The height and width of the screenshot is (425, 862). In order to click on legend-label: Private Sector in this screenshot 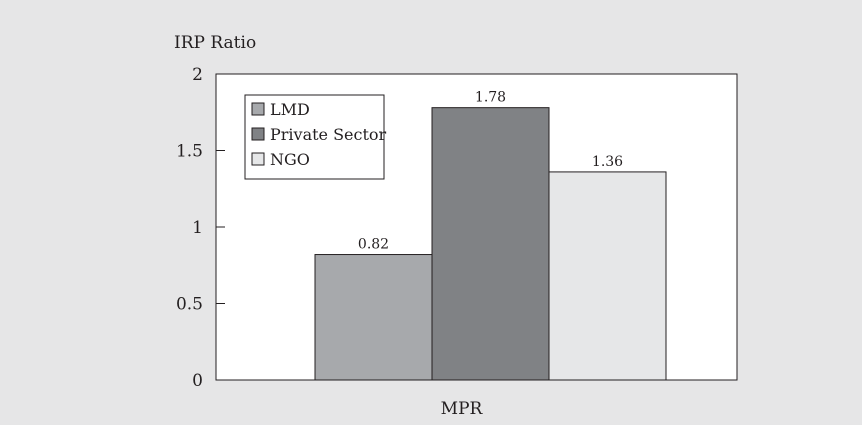, I will do `click(328, 134)`.